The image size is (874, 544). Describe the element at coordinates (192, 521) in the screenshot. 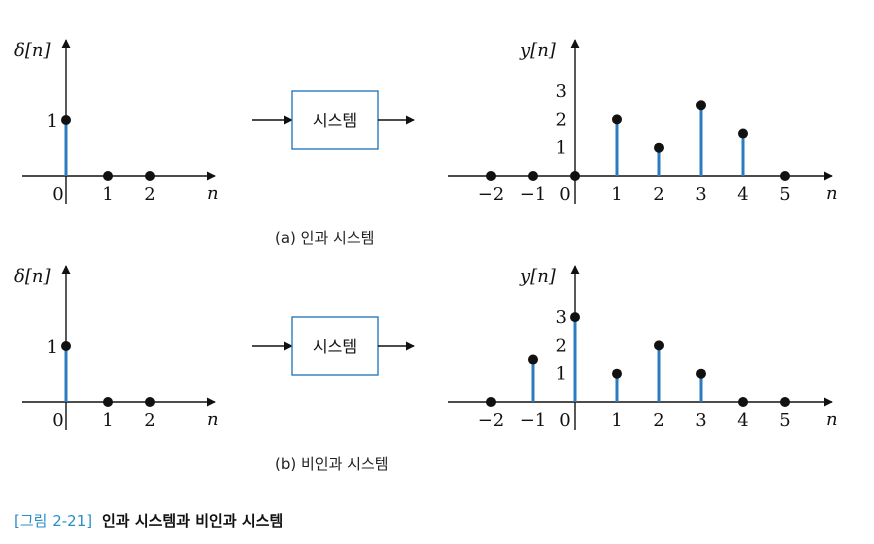

I see `figure-title: 인과 시스템과 비인과 시스템` at that location.